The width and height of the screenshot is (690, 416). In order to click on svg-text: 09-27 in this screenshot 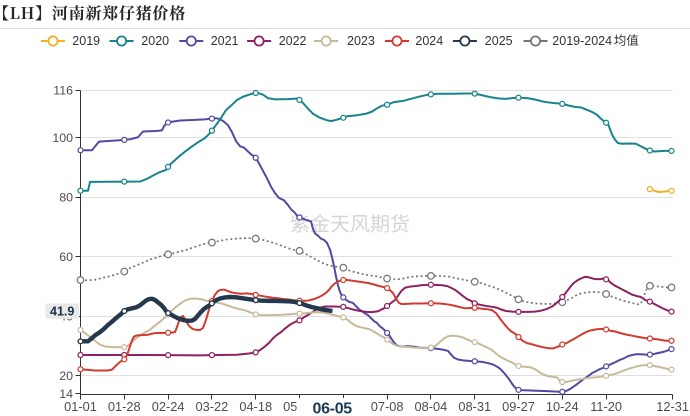, I will do `click(518, 406)`.